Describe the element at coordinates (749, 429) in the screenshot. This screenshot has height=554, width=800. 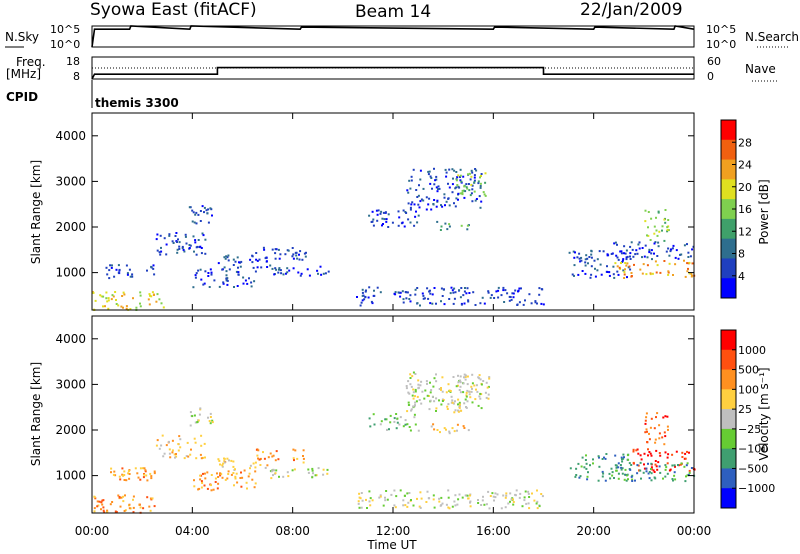
I see `colorbar-tick-label: −25` at that location.